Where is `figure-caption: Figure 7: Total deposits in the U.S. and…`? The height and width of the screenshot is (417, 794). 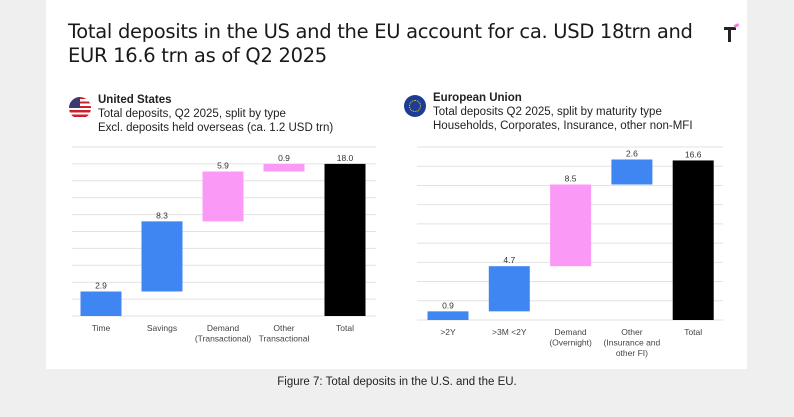 figure-caption: Figure 7: Total deposits in the U.S. and… is located at coordinates (397, 382).